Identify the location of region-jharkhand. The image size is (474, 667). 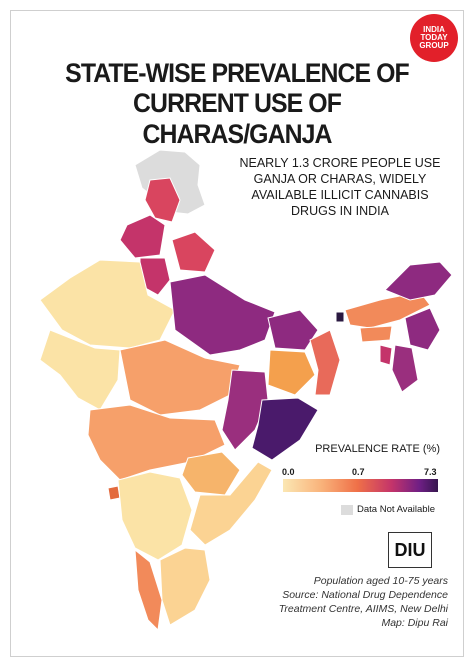
(291, 372).